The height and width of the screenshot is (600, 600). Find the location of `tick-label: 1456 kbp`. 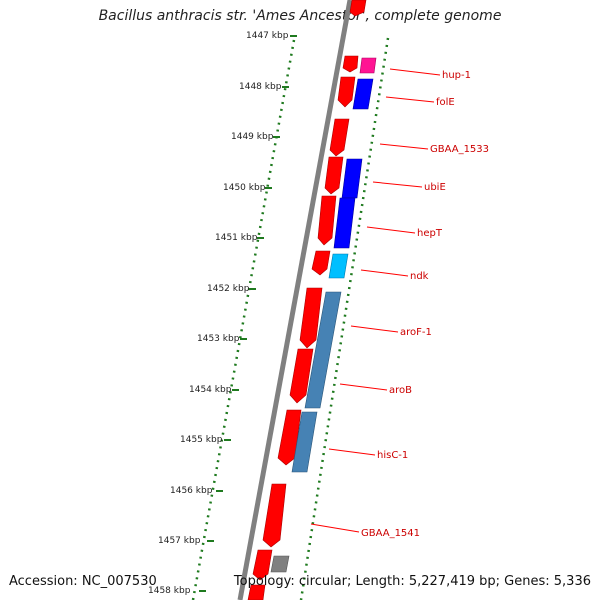

tick-label: 1456 kbp is located at coordinates (191, 491).